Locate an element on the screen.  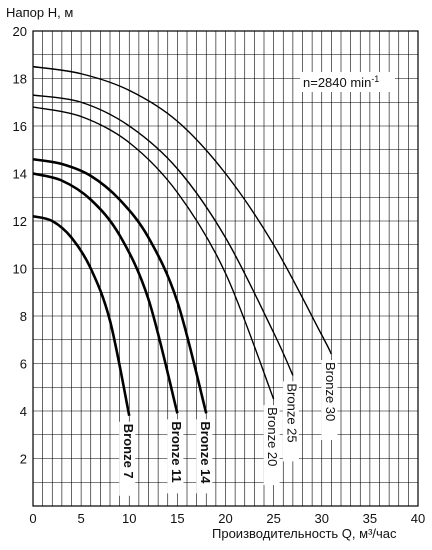
x-tick-label: 35 is located at coordinates (370, 518).